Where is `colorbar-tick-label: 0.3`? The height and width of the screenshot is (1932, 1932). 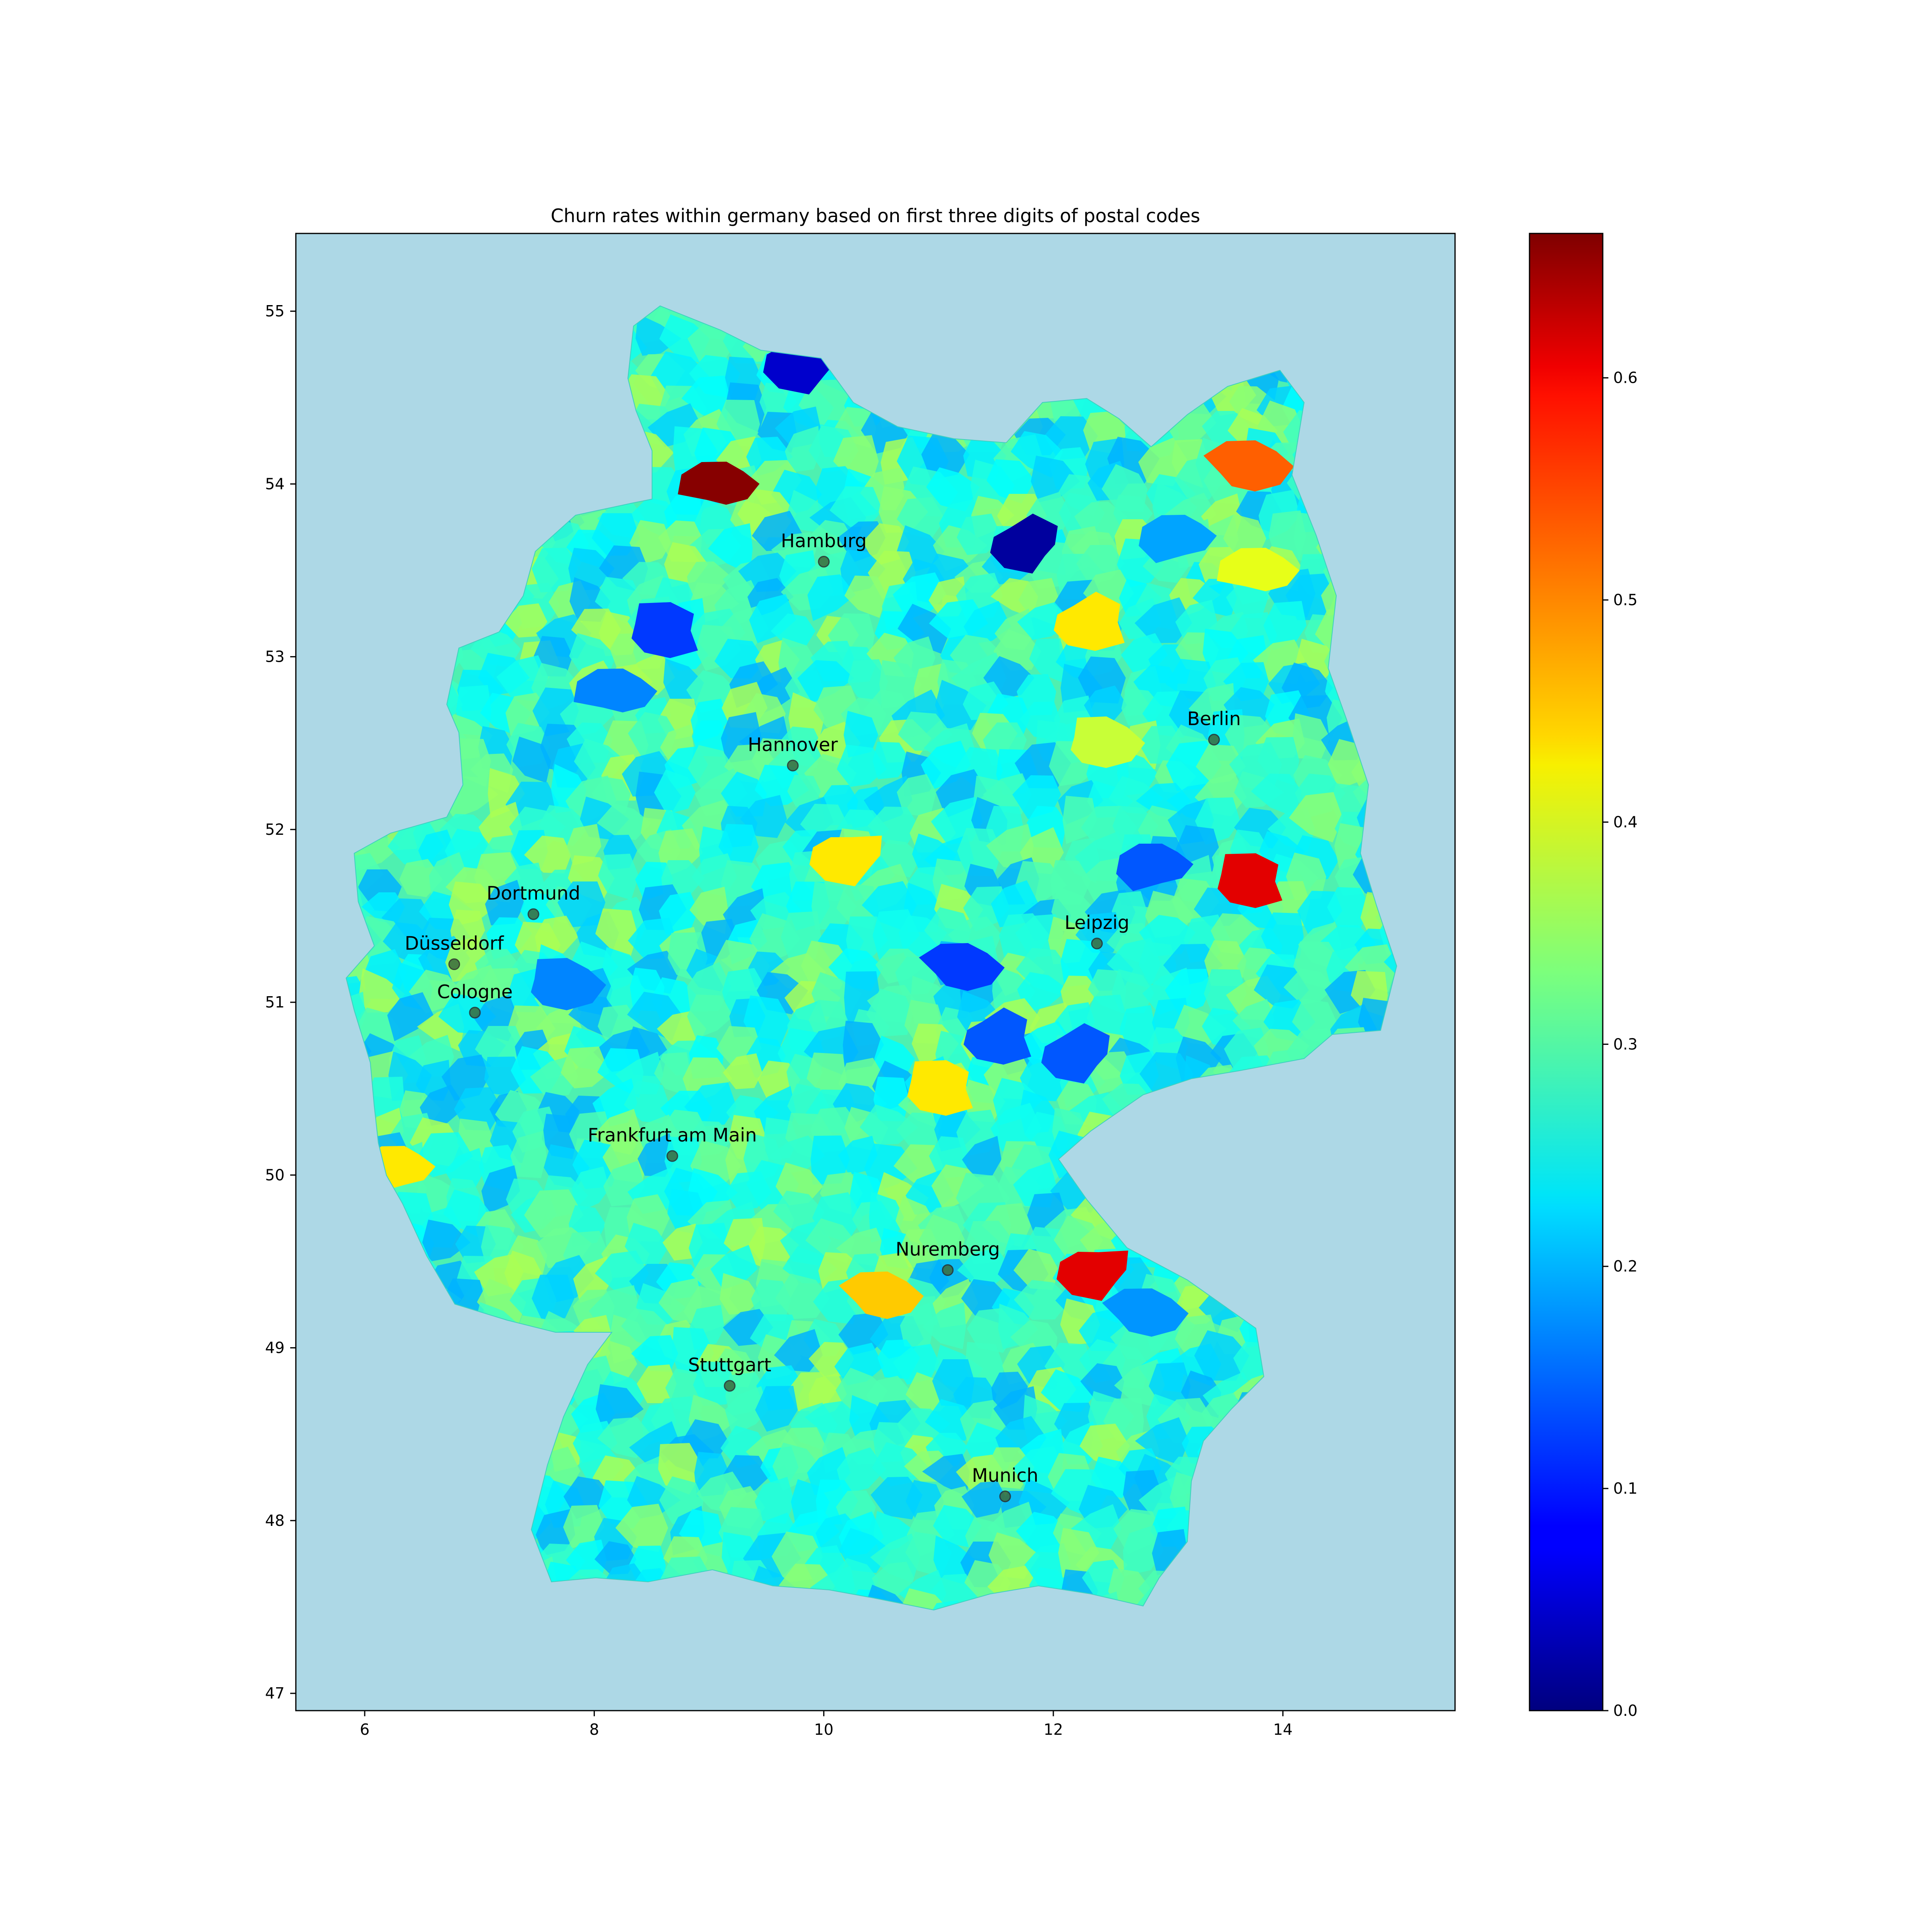
colorbar-tick-label: 0.3 is located at coordinates (1625, 1044).